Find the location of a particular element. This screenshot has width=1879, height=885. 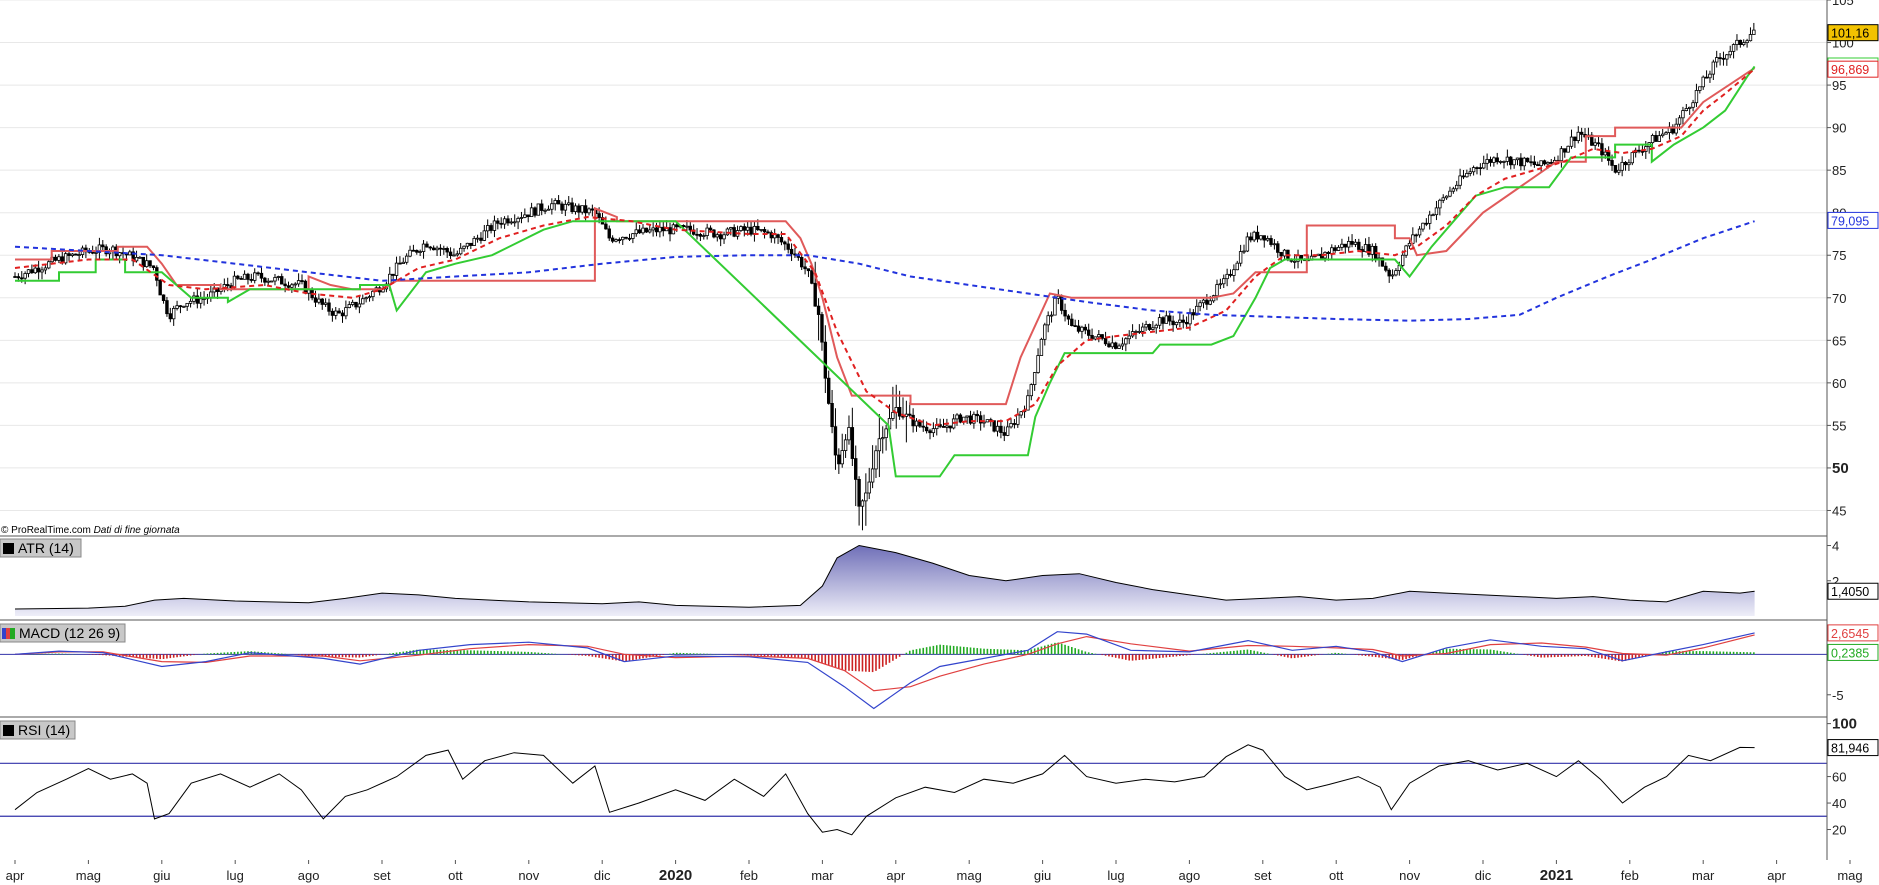

rsi-label-text: RSI (14) is located at coordinates (44, 730).